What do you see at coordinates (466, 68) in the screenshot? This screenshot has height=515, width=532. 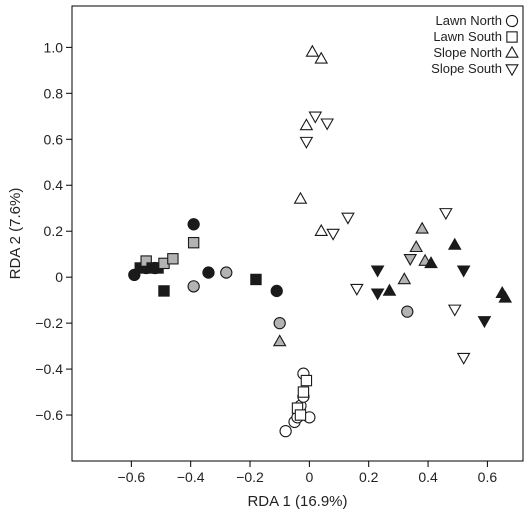 I see `legend-label-slope-south: Slope South` at bounding box center [466, 68].